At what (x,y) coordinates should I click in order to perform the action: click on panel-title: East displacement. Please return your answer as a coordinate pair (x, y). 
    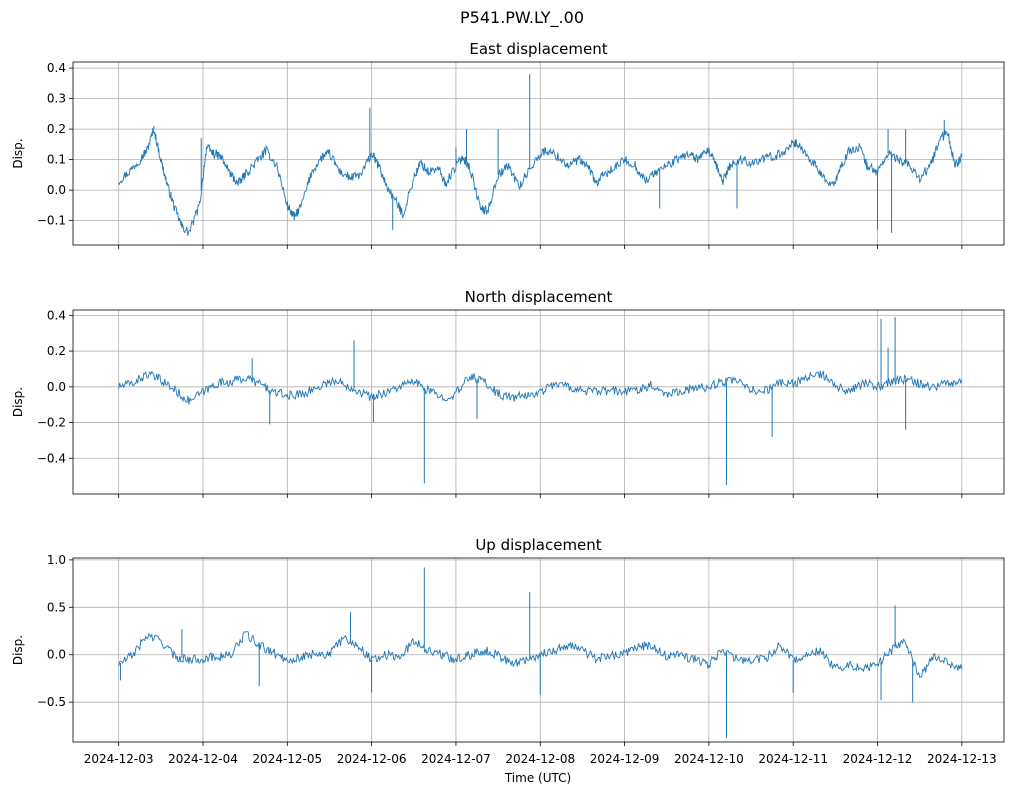
    Looking at the image, I should click on (538, 49).